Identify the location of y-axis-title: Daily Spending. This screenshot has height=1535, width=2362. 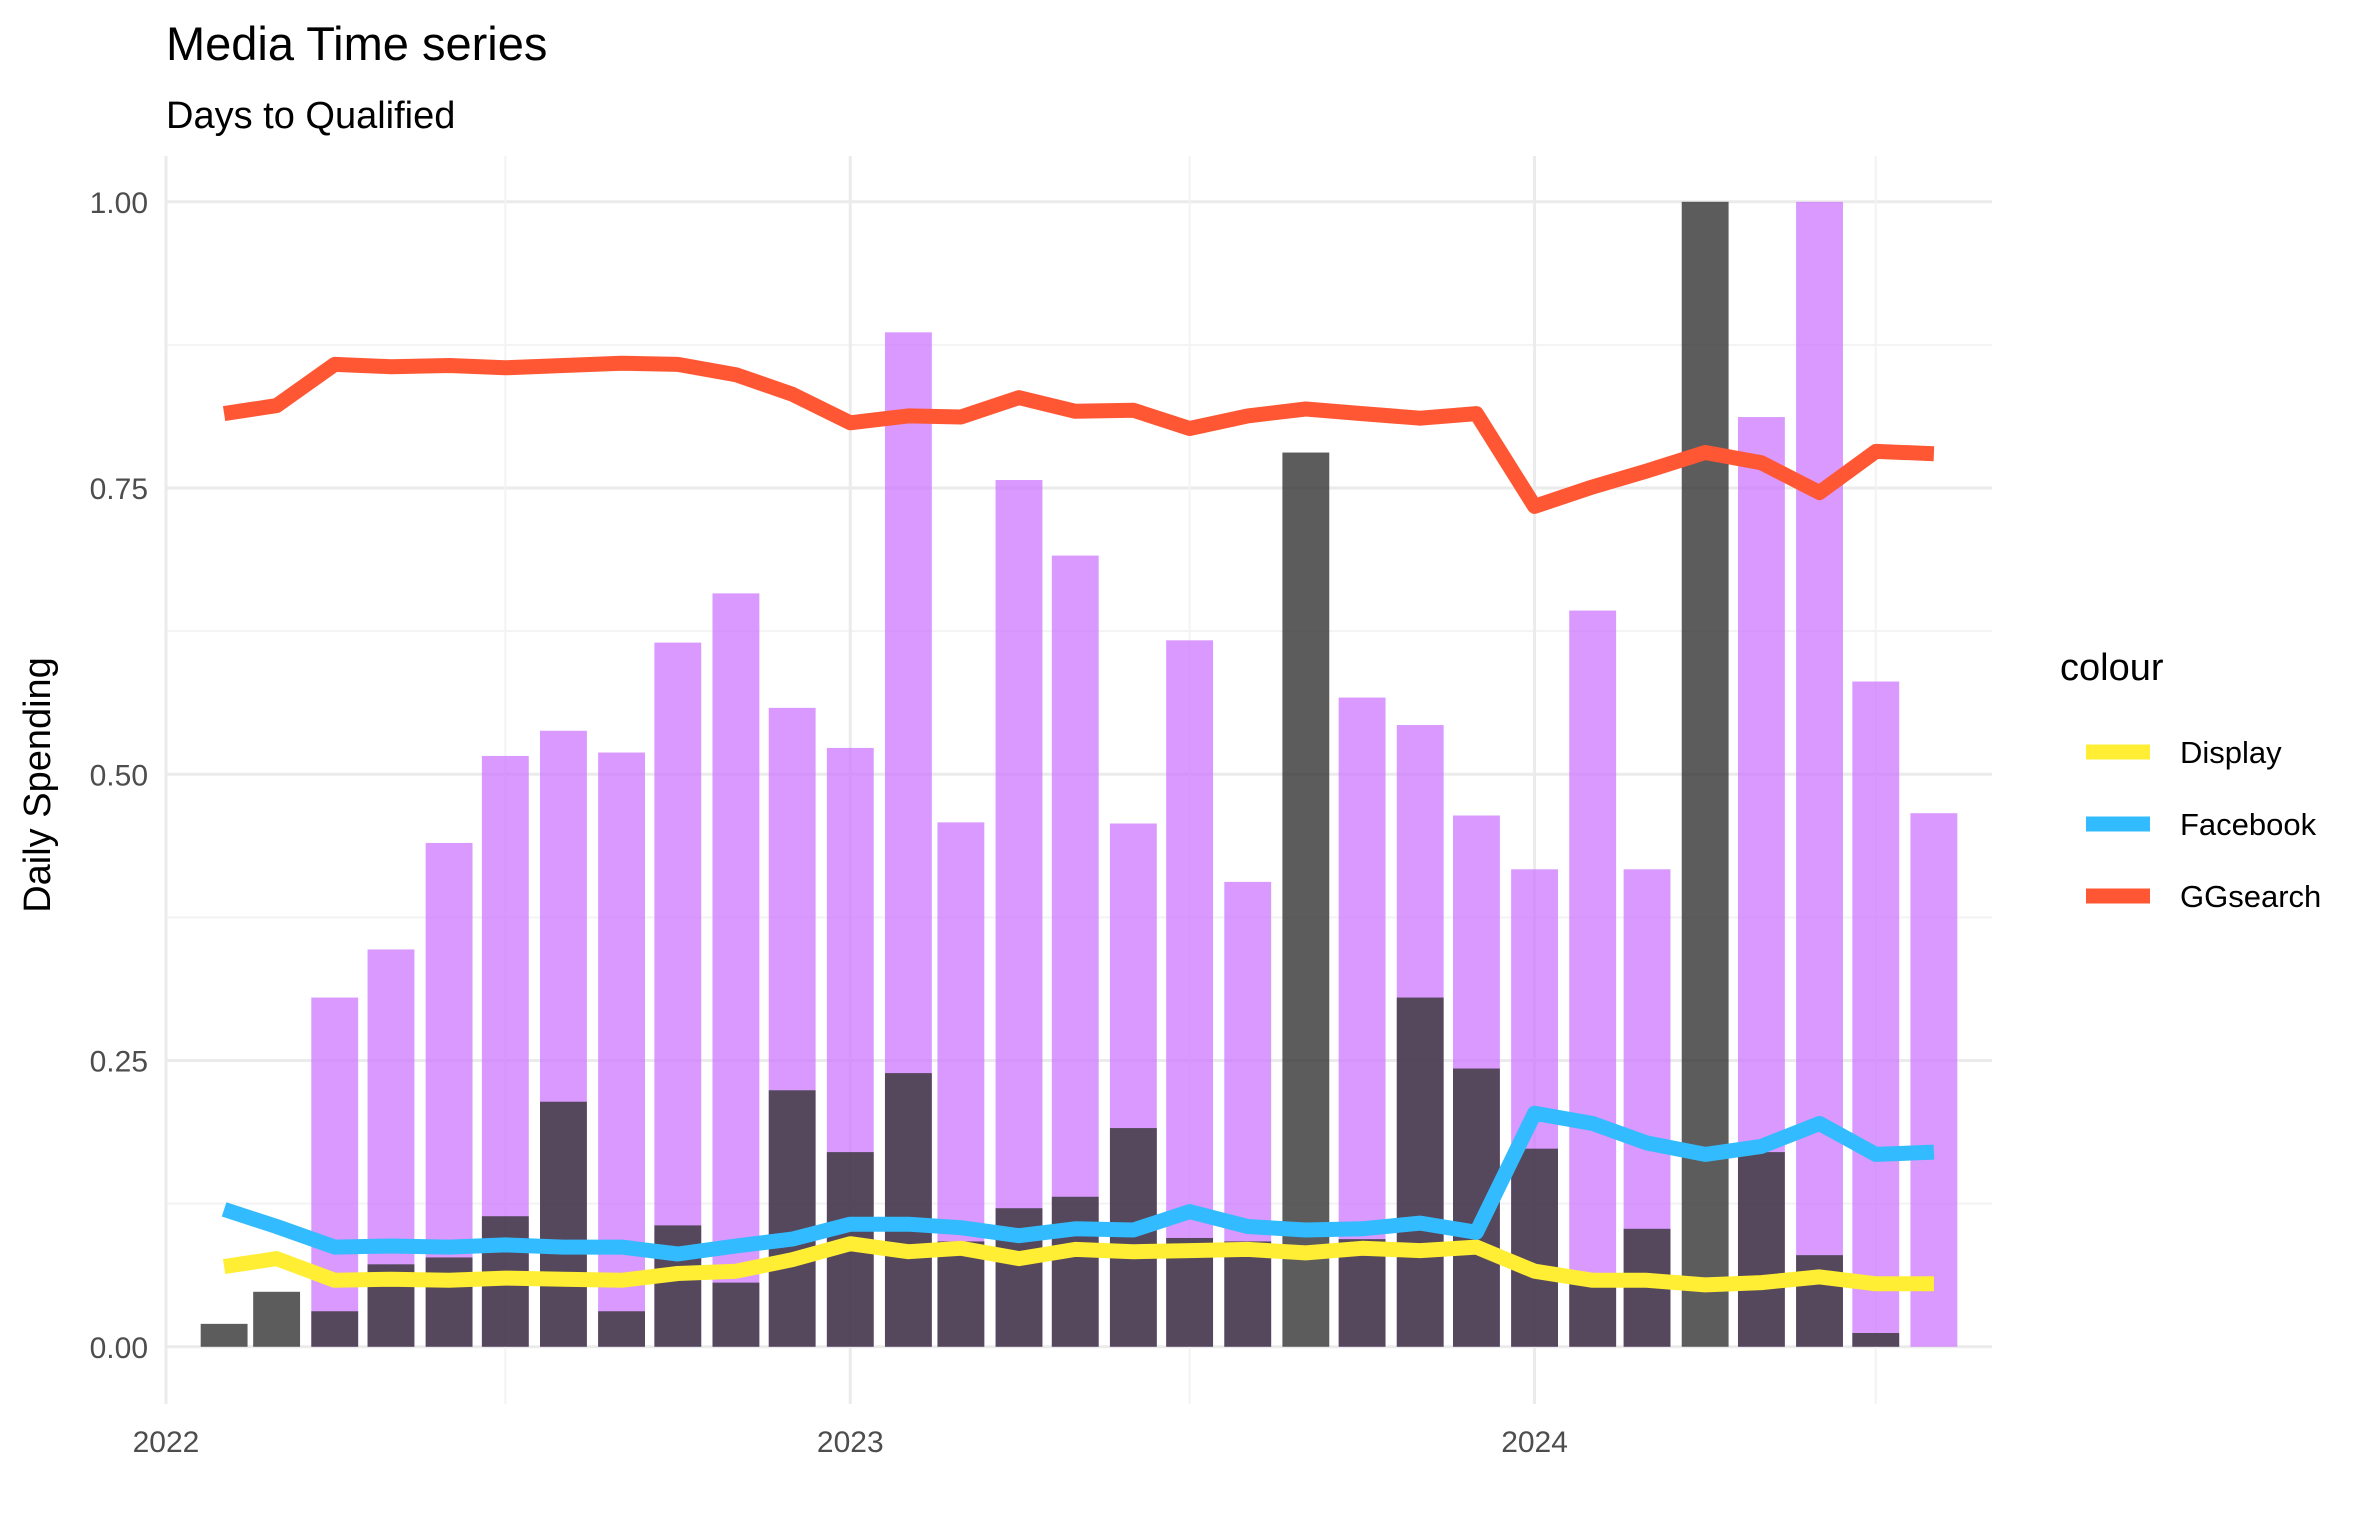
(38, 785).